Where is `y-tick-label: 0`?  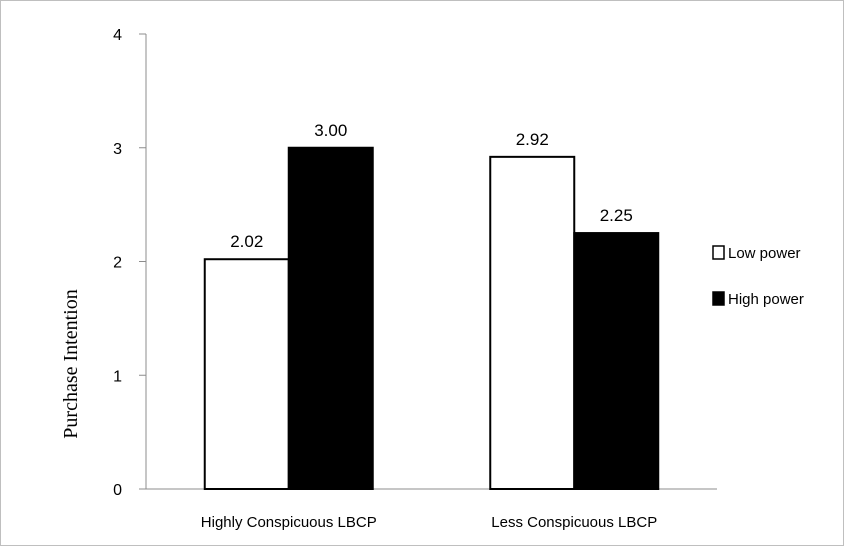
y-tick-label: 0 is located at coordinates (117, 490).